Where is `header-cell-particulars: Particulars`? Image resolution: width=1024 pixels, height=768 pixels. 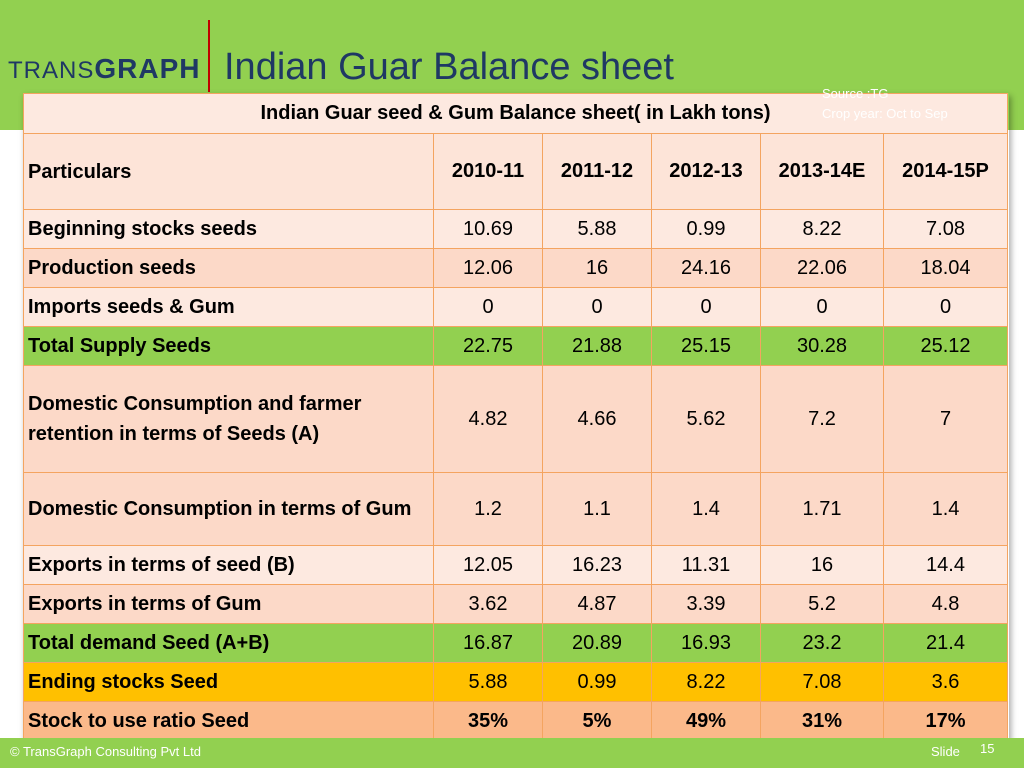 header-cell-particulars: Particulars is located at coordinates (228, 171).